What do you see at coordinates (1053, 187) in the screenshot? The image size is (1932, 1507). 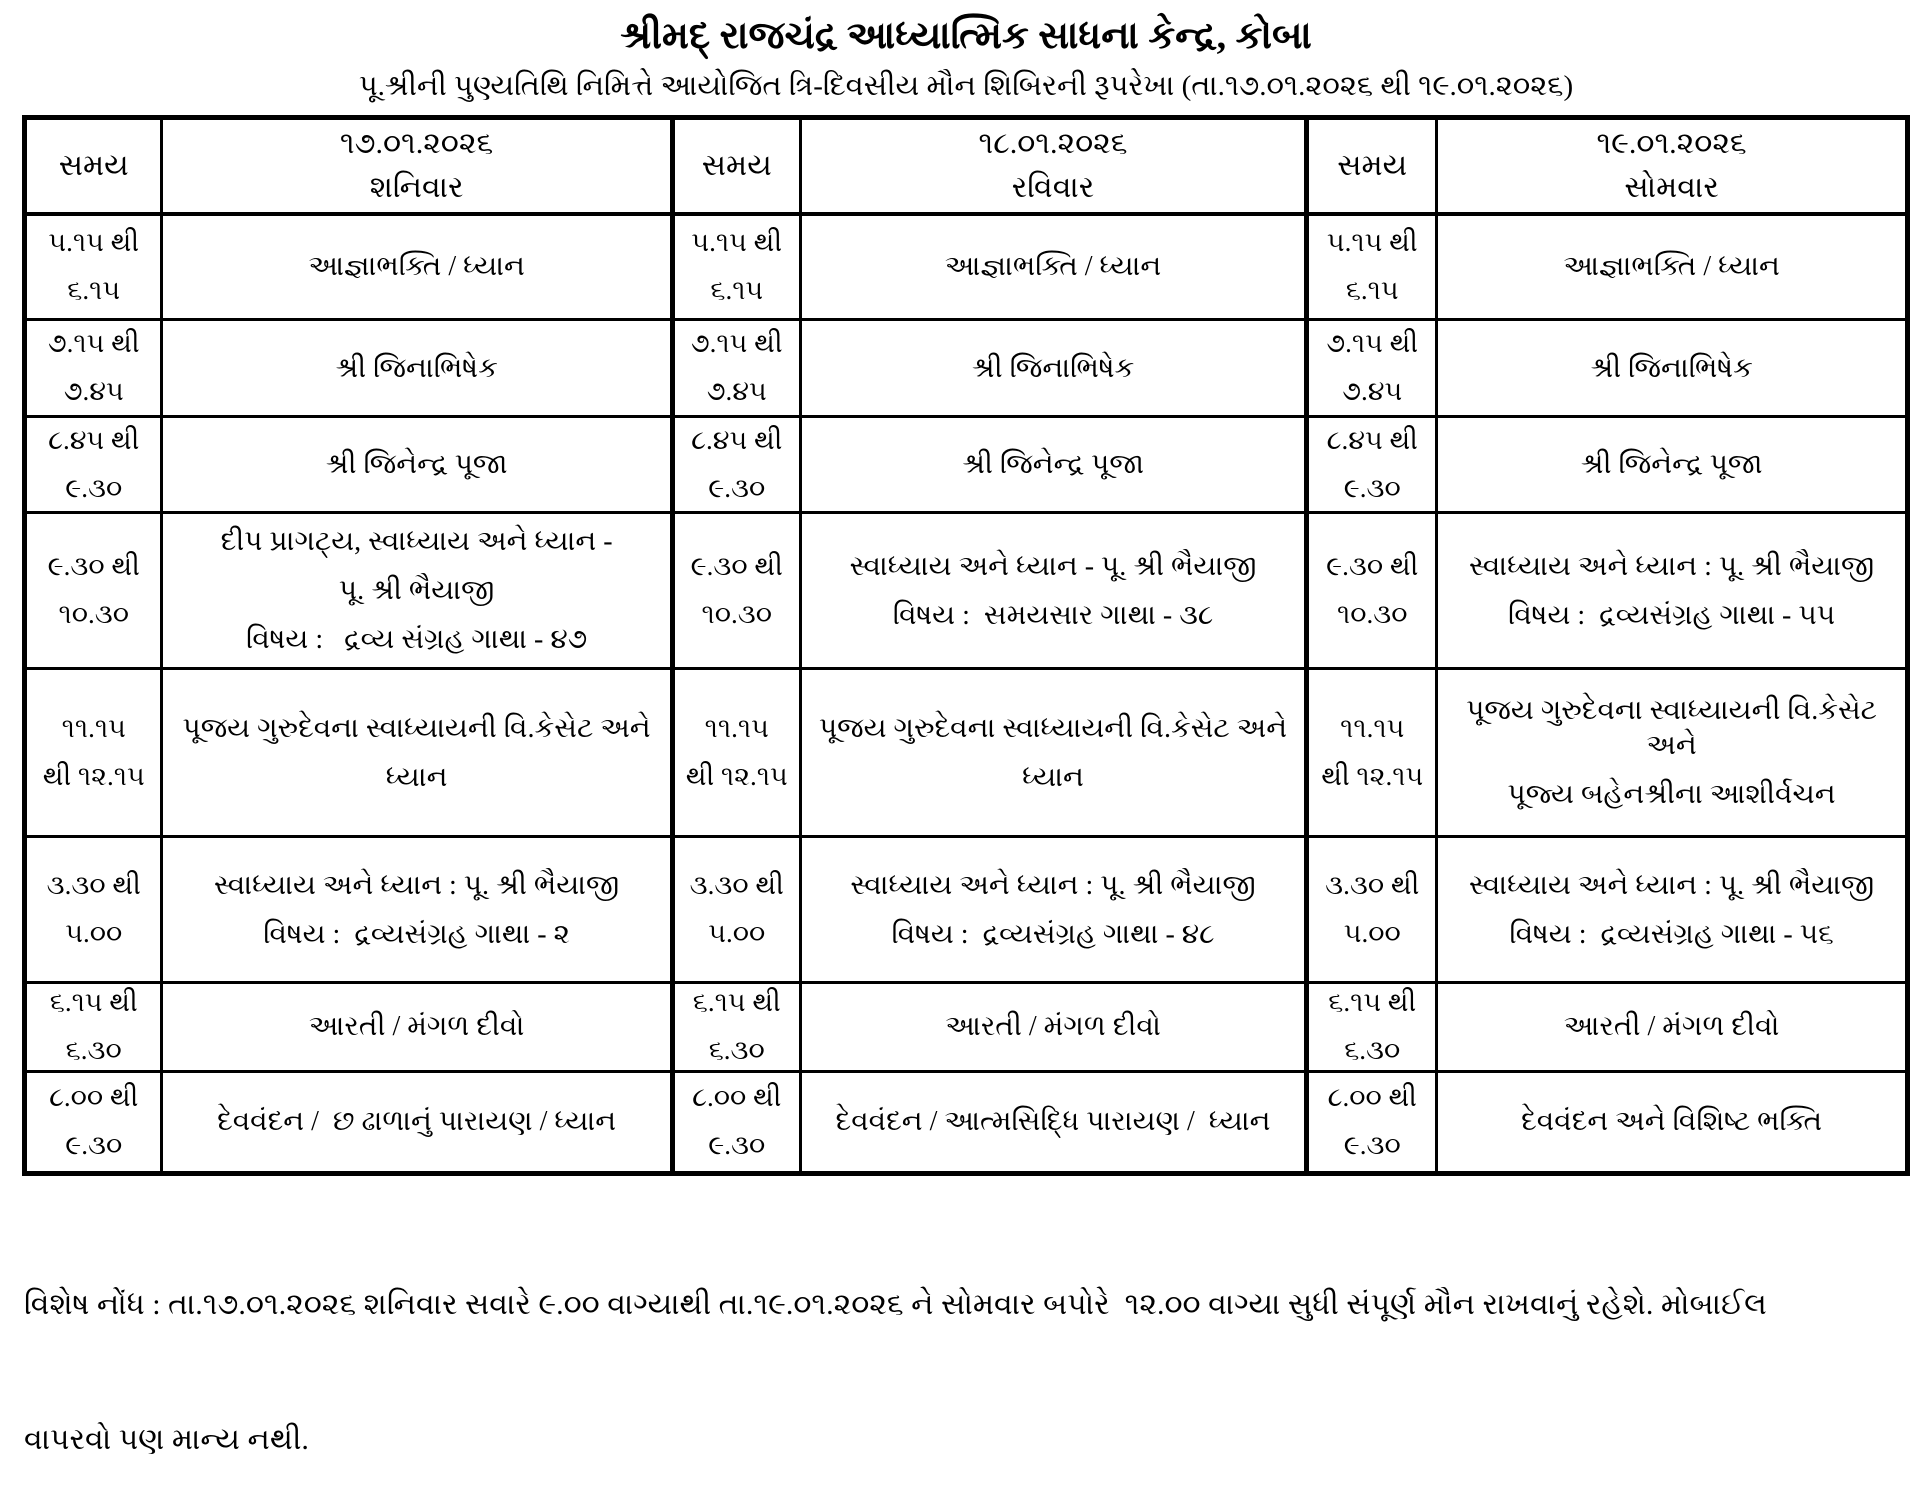 I see `header-dayname-sunday: રવિવાર` at bounding box center [1053, 187].